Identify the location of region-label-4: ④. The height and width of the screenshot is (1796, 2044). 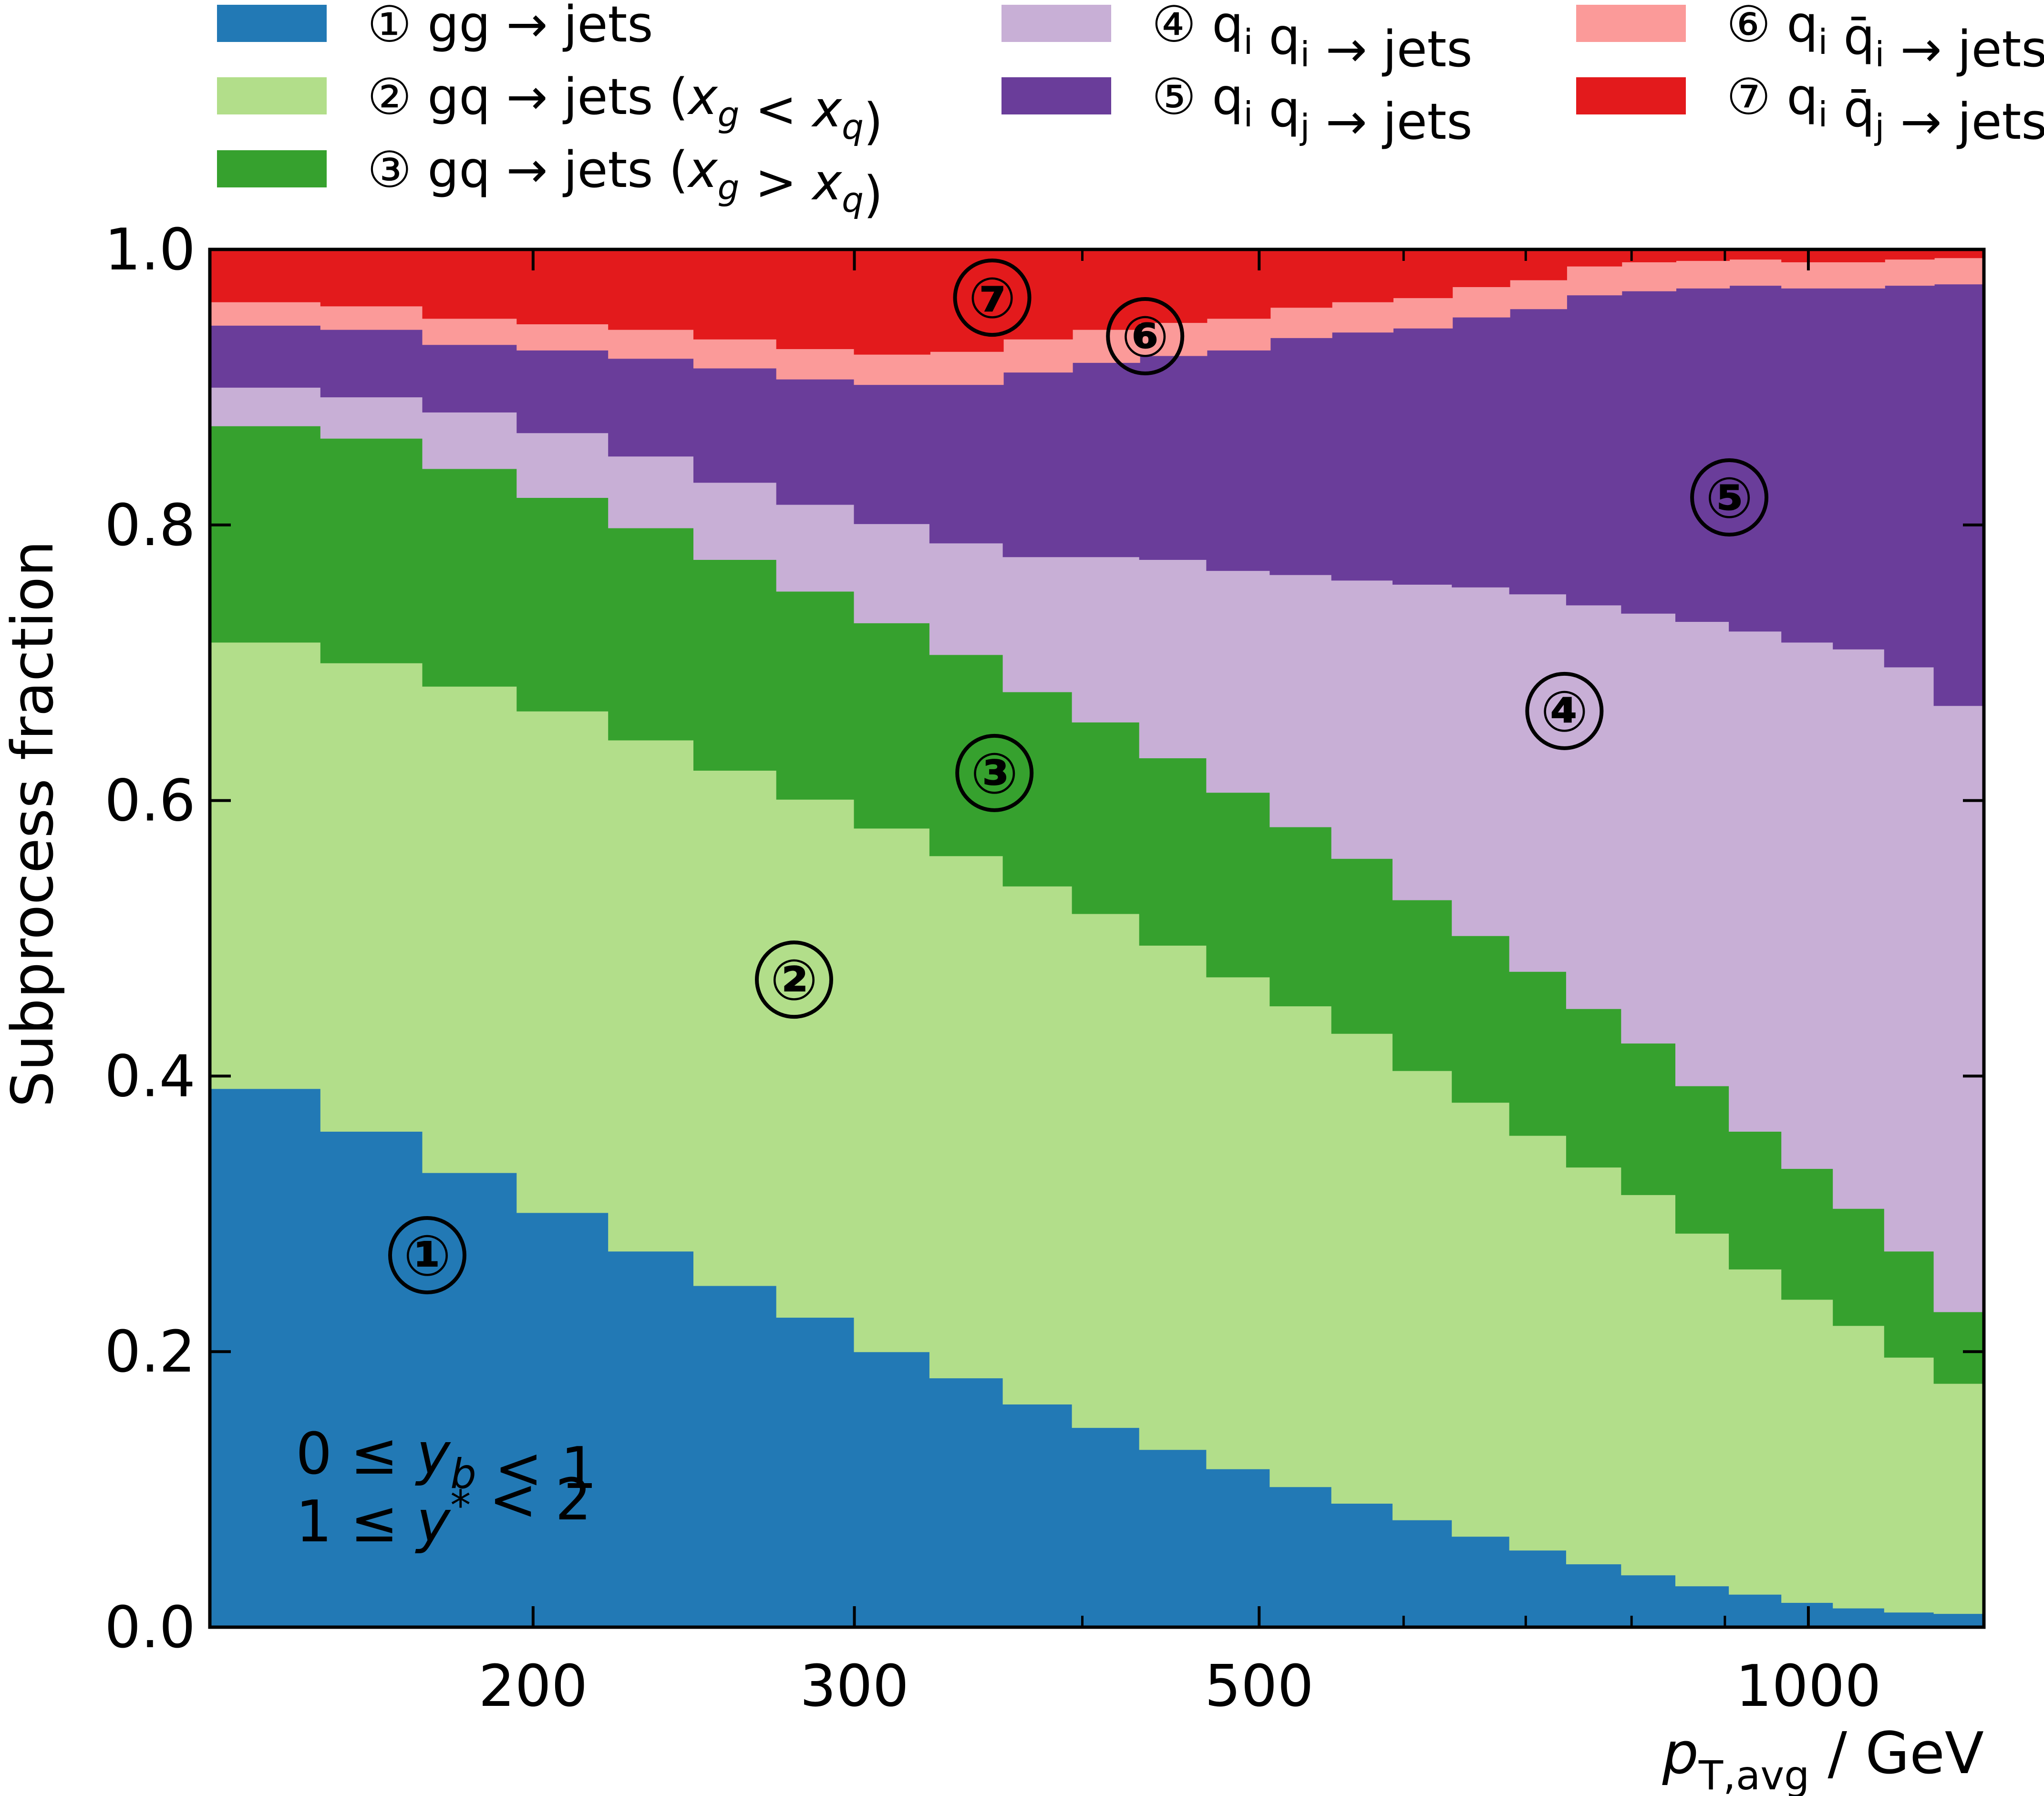
(1564, 710).